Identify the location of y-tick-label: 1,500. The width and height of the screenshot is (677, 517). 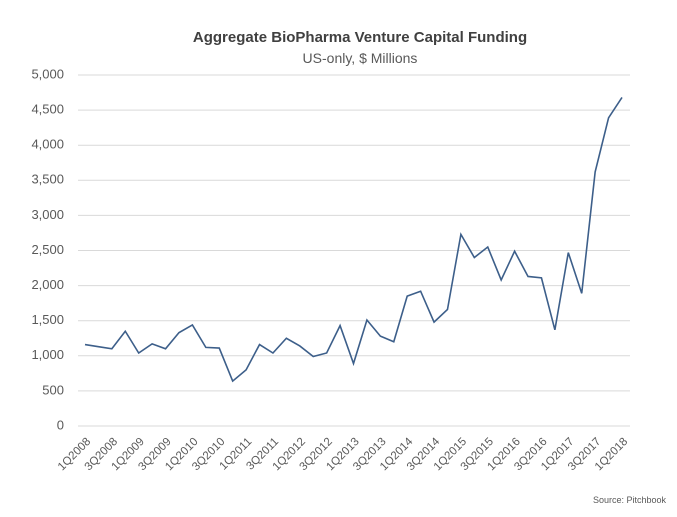
(47, 319).